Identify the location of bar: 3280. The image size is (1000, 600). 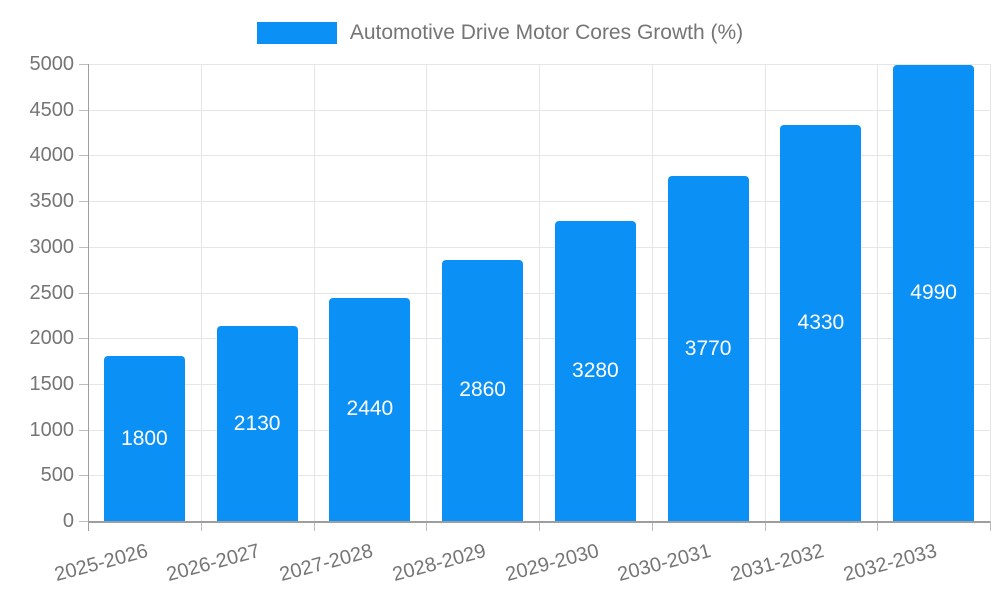
(595, 371).